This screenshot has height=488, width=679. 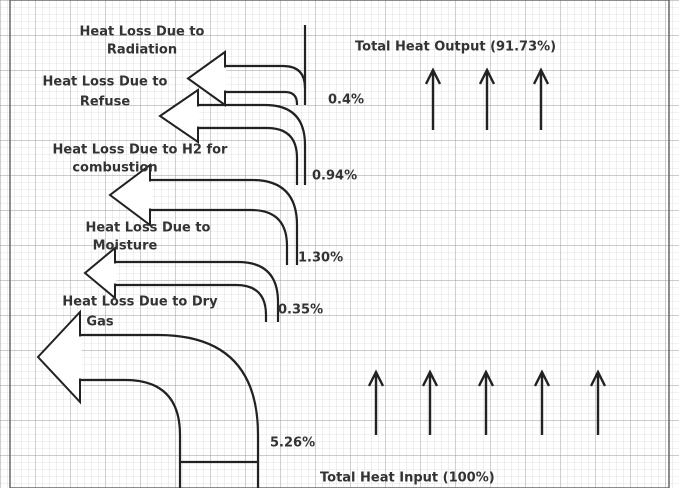 What do you see at coordinates (105, 102) in the screenshot?
I see `loss-label: Refuse` at bounding box center [105, 102].